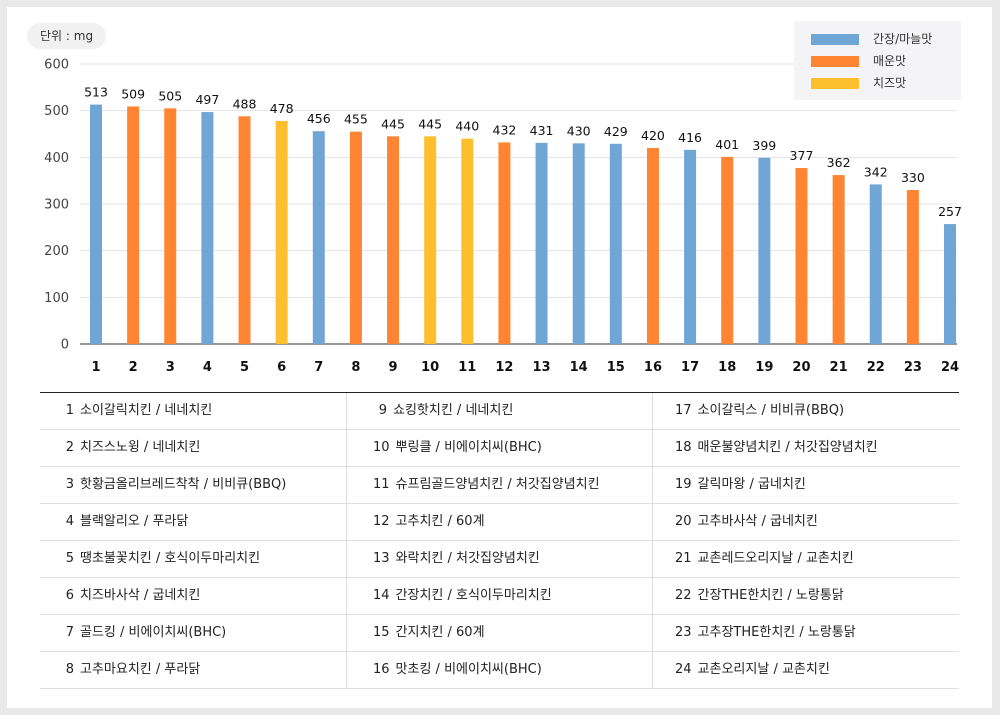 The width and height of the screenshot is (1000, 715). I want to click on legend-label-spicy: 매운맛, so click(890, 61).